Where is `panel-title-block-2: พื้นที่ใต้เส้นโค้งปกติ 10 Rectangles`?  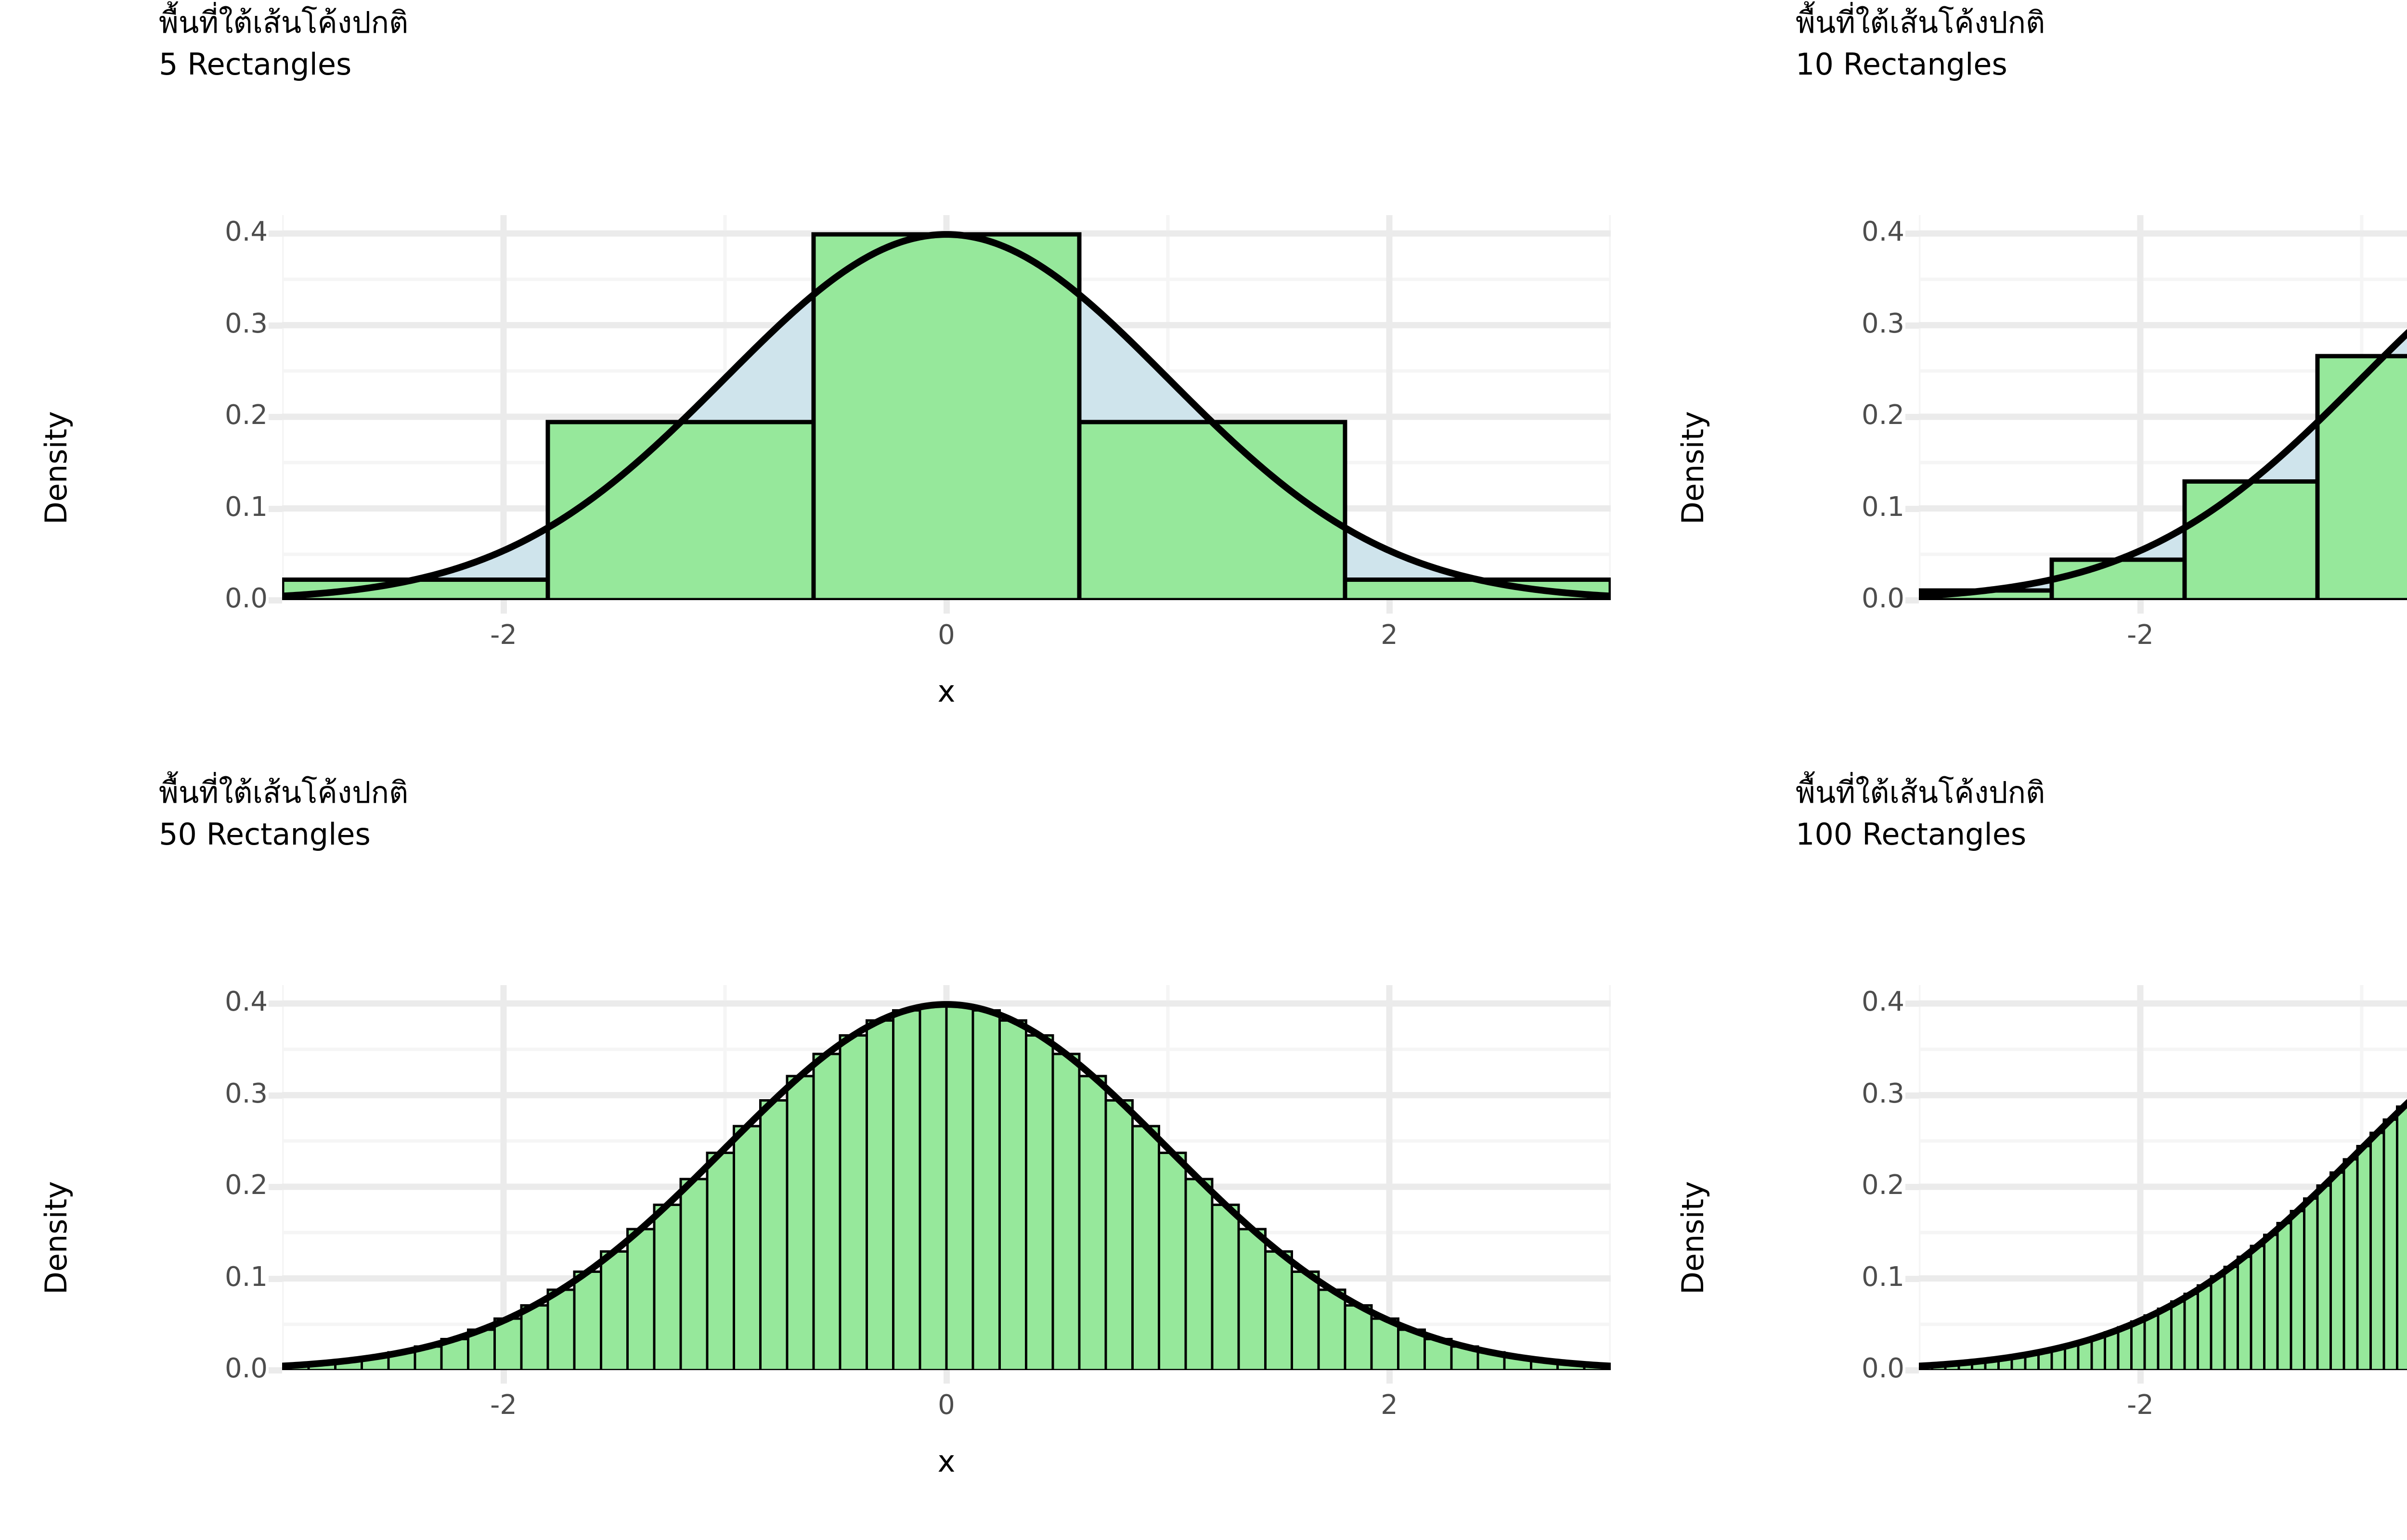
panel-title-block-2: พื้นที่ใต้เส้นโค้งปกติ 10 Rectangles is located at coordinates (2101, 44).